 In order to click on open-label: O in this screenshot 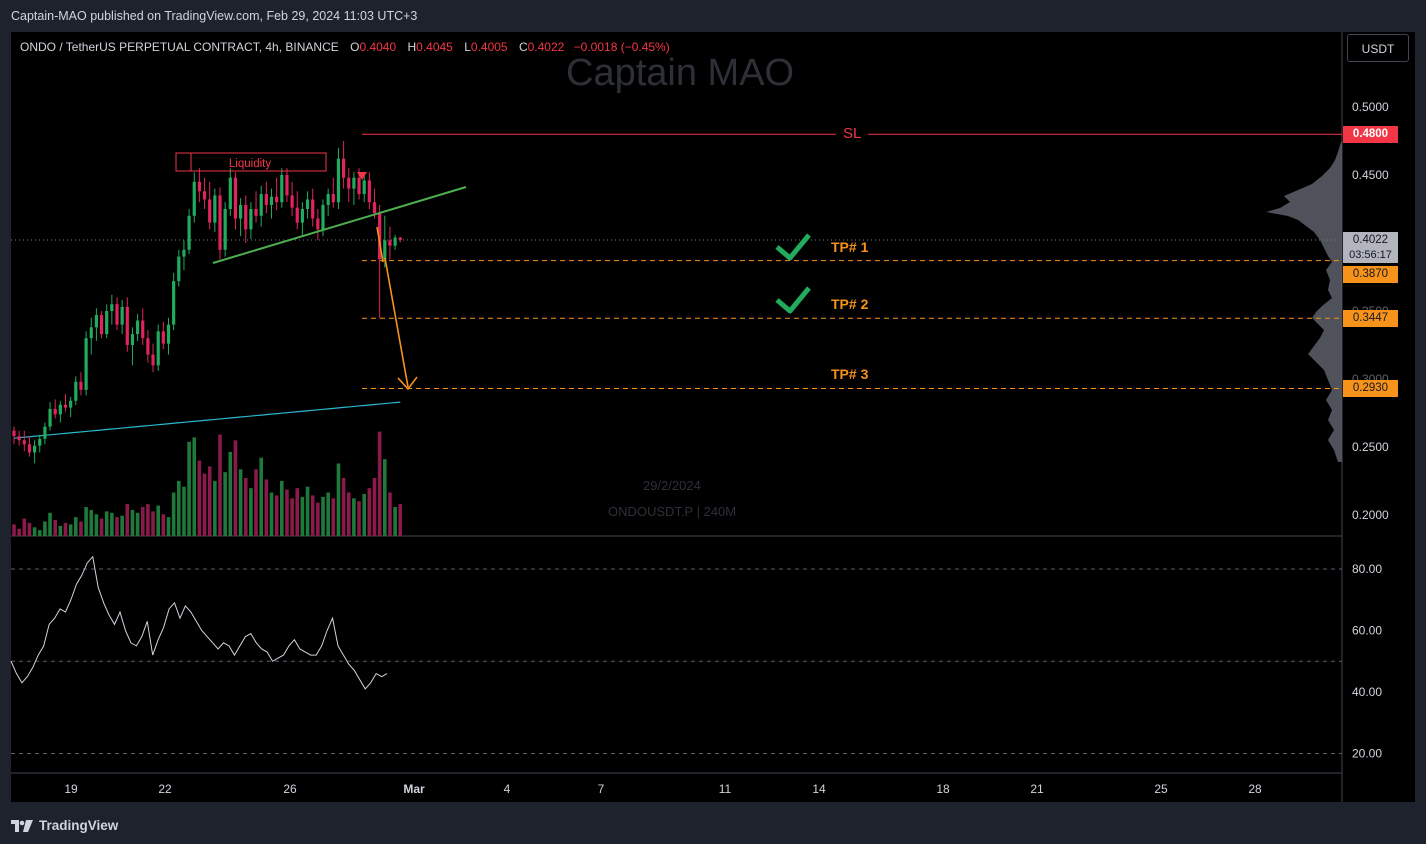, I will do `click(355, 47)`.